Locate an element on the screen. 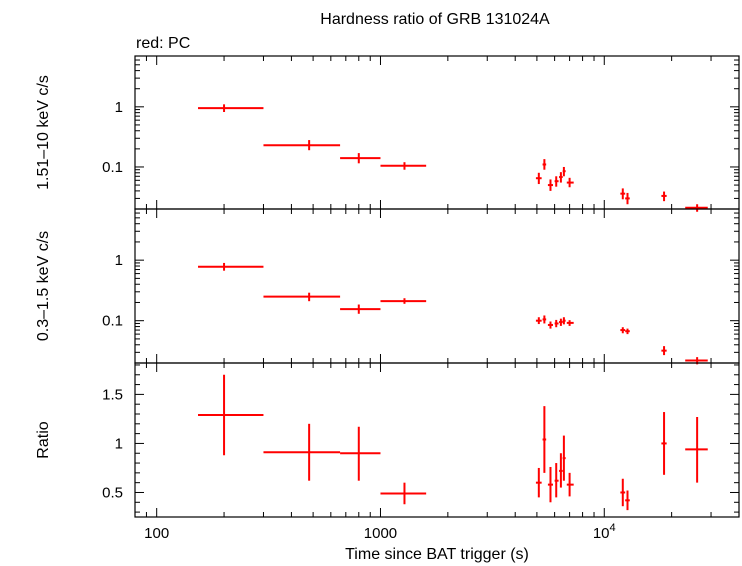 This screenshot has height=566, width=742. y-axis-label-ratio: Ratio is located at coordinates (43, 439).